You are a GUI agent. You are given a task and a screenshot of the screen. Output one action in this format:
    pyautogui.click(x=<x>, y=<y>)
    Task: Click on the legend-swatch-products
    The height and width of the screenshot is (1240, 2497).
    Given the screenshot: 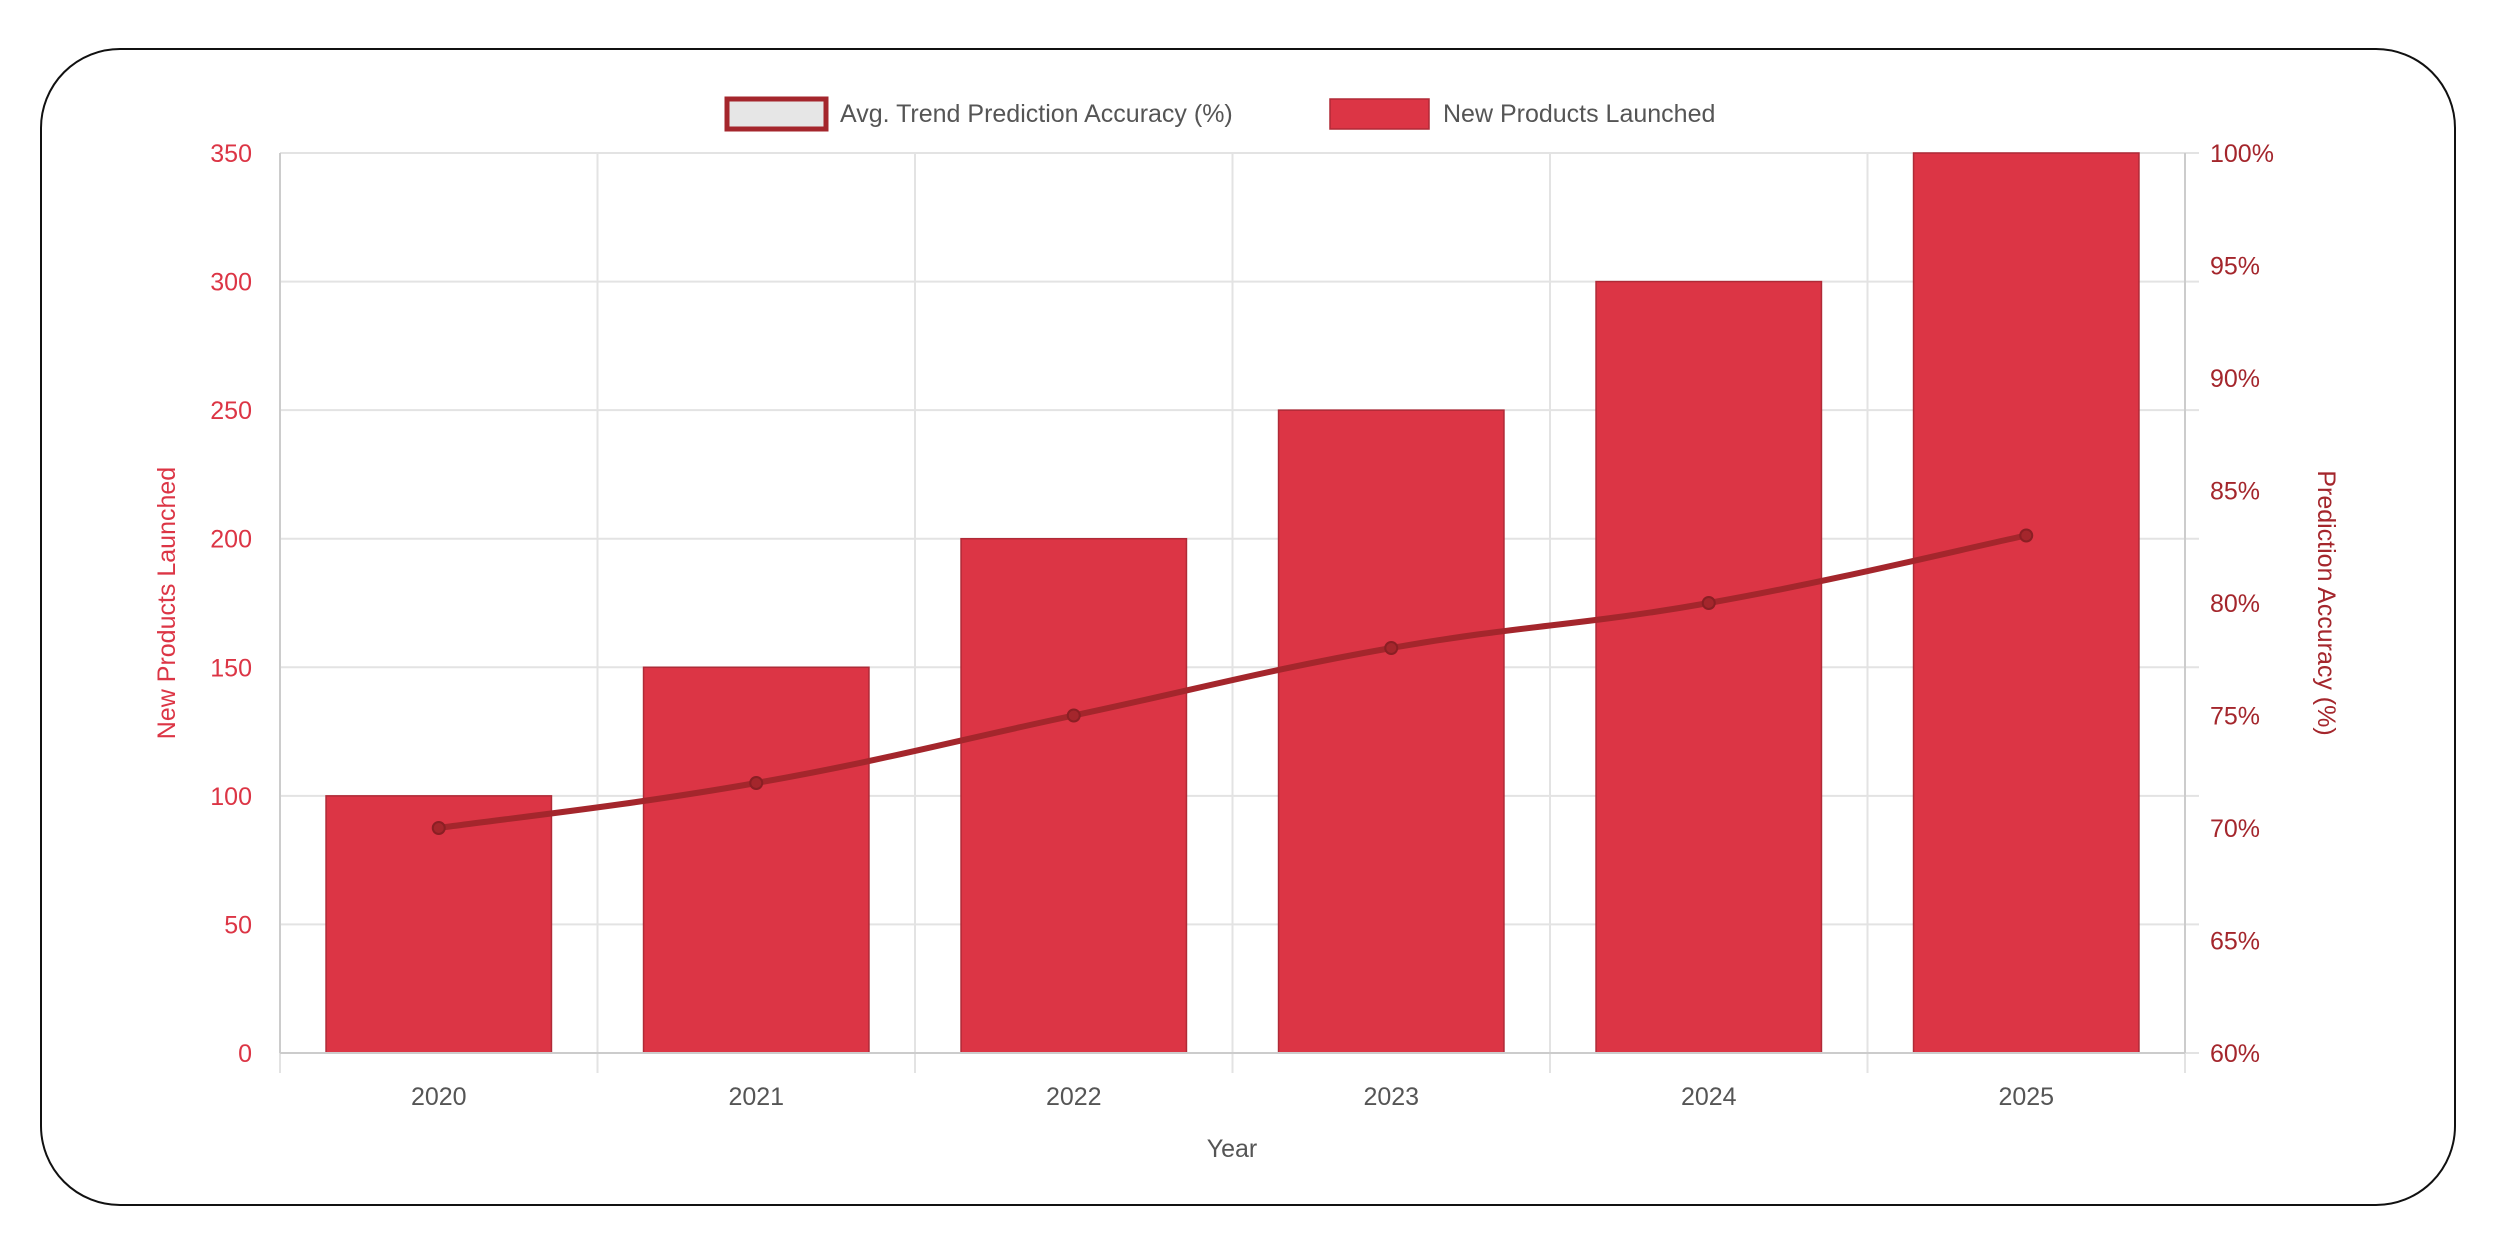 What is the action you would take?
    pyautogui.click(x=1379, y=114)
    